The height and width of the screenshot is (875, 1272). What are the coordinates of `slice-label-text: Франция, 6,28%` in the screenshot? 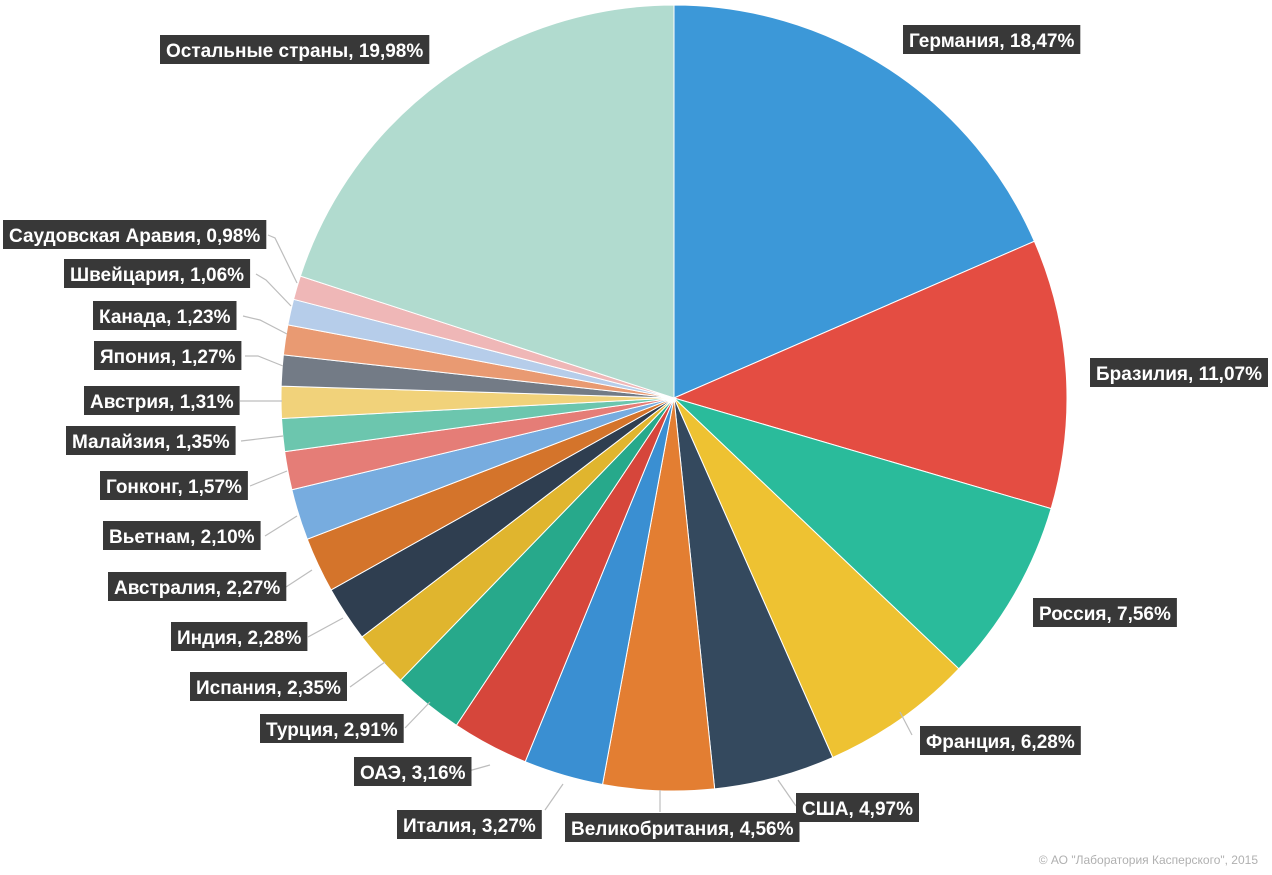 It's located at (1000, 742).